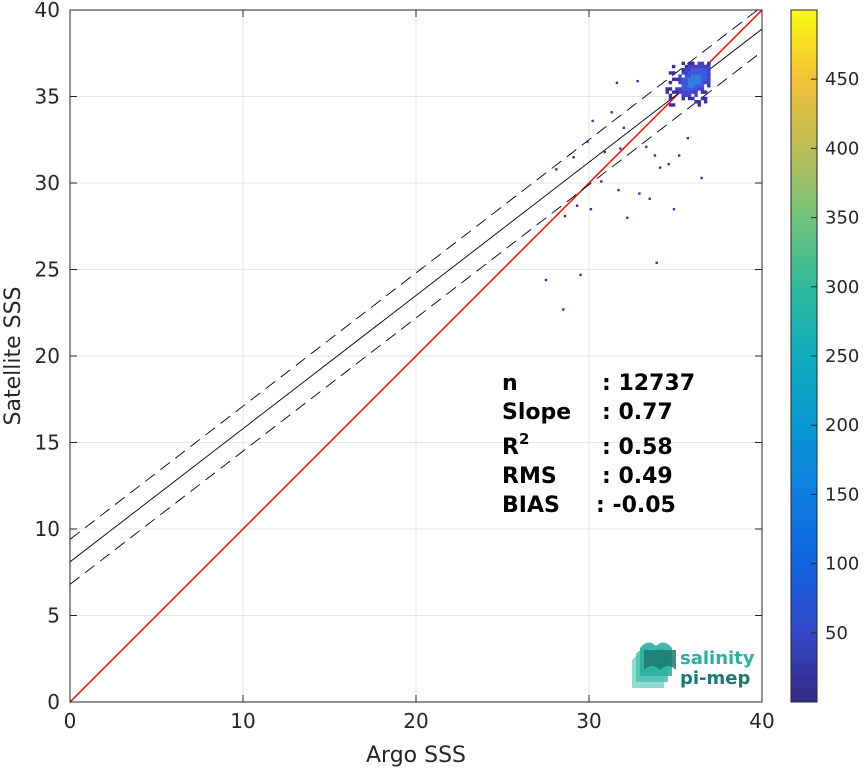 This screenshot has width=865, height=768. I want to click on colorbar-tick-label: 250, so click(842, 356).